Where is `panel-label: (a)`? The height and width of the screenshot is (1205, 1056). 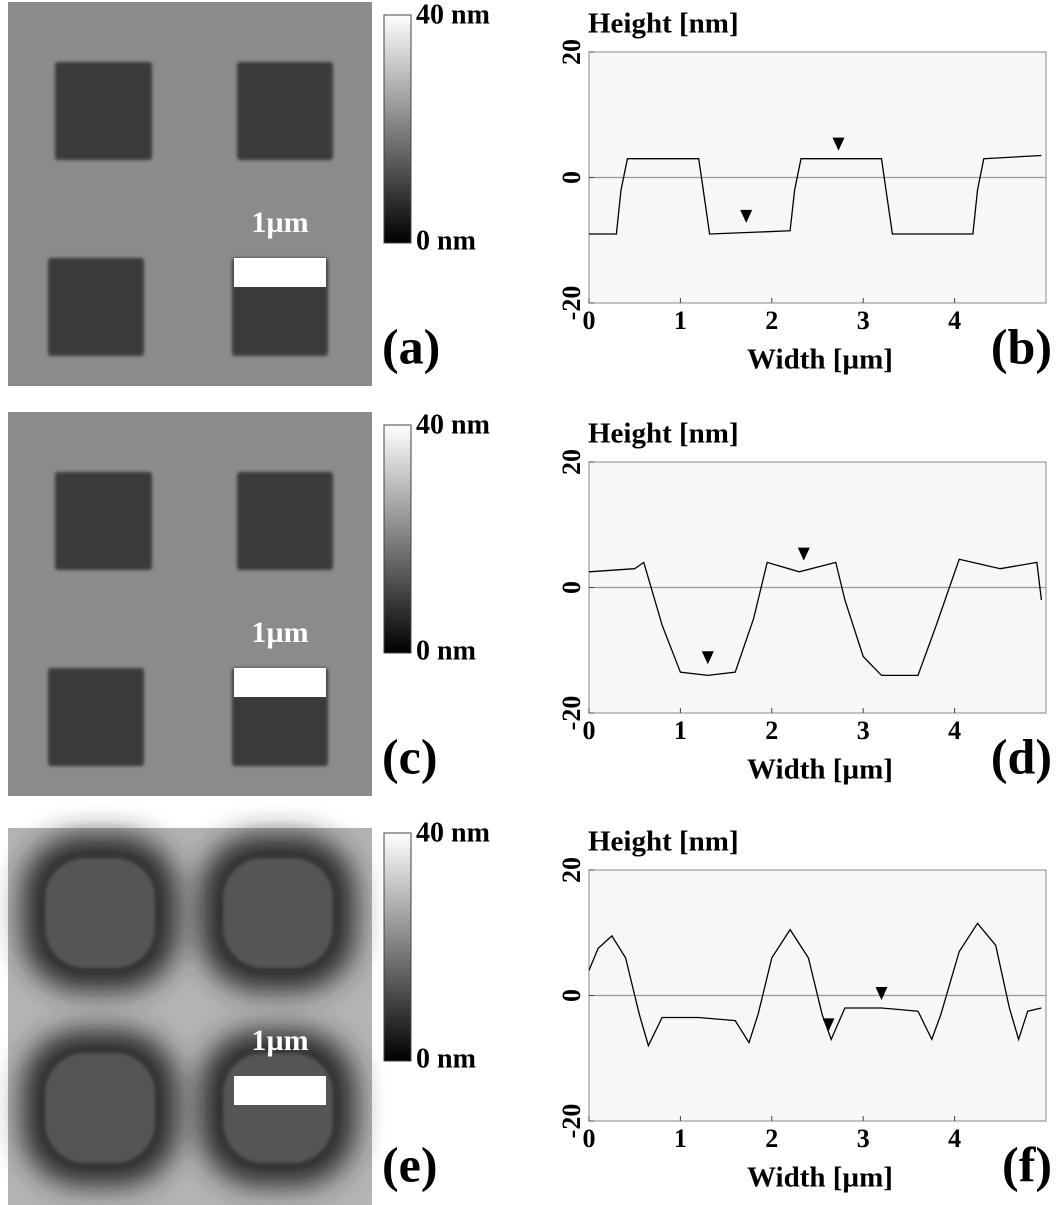
panel-label: (a) is located at coordinates (411, 346).